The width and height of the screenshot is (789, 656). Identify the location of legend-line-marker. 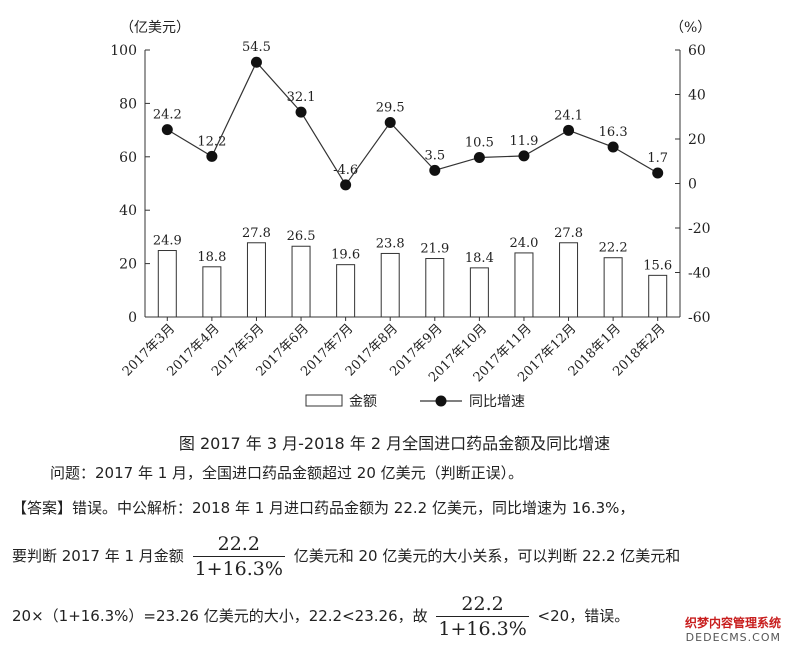
(441, 401).